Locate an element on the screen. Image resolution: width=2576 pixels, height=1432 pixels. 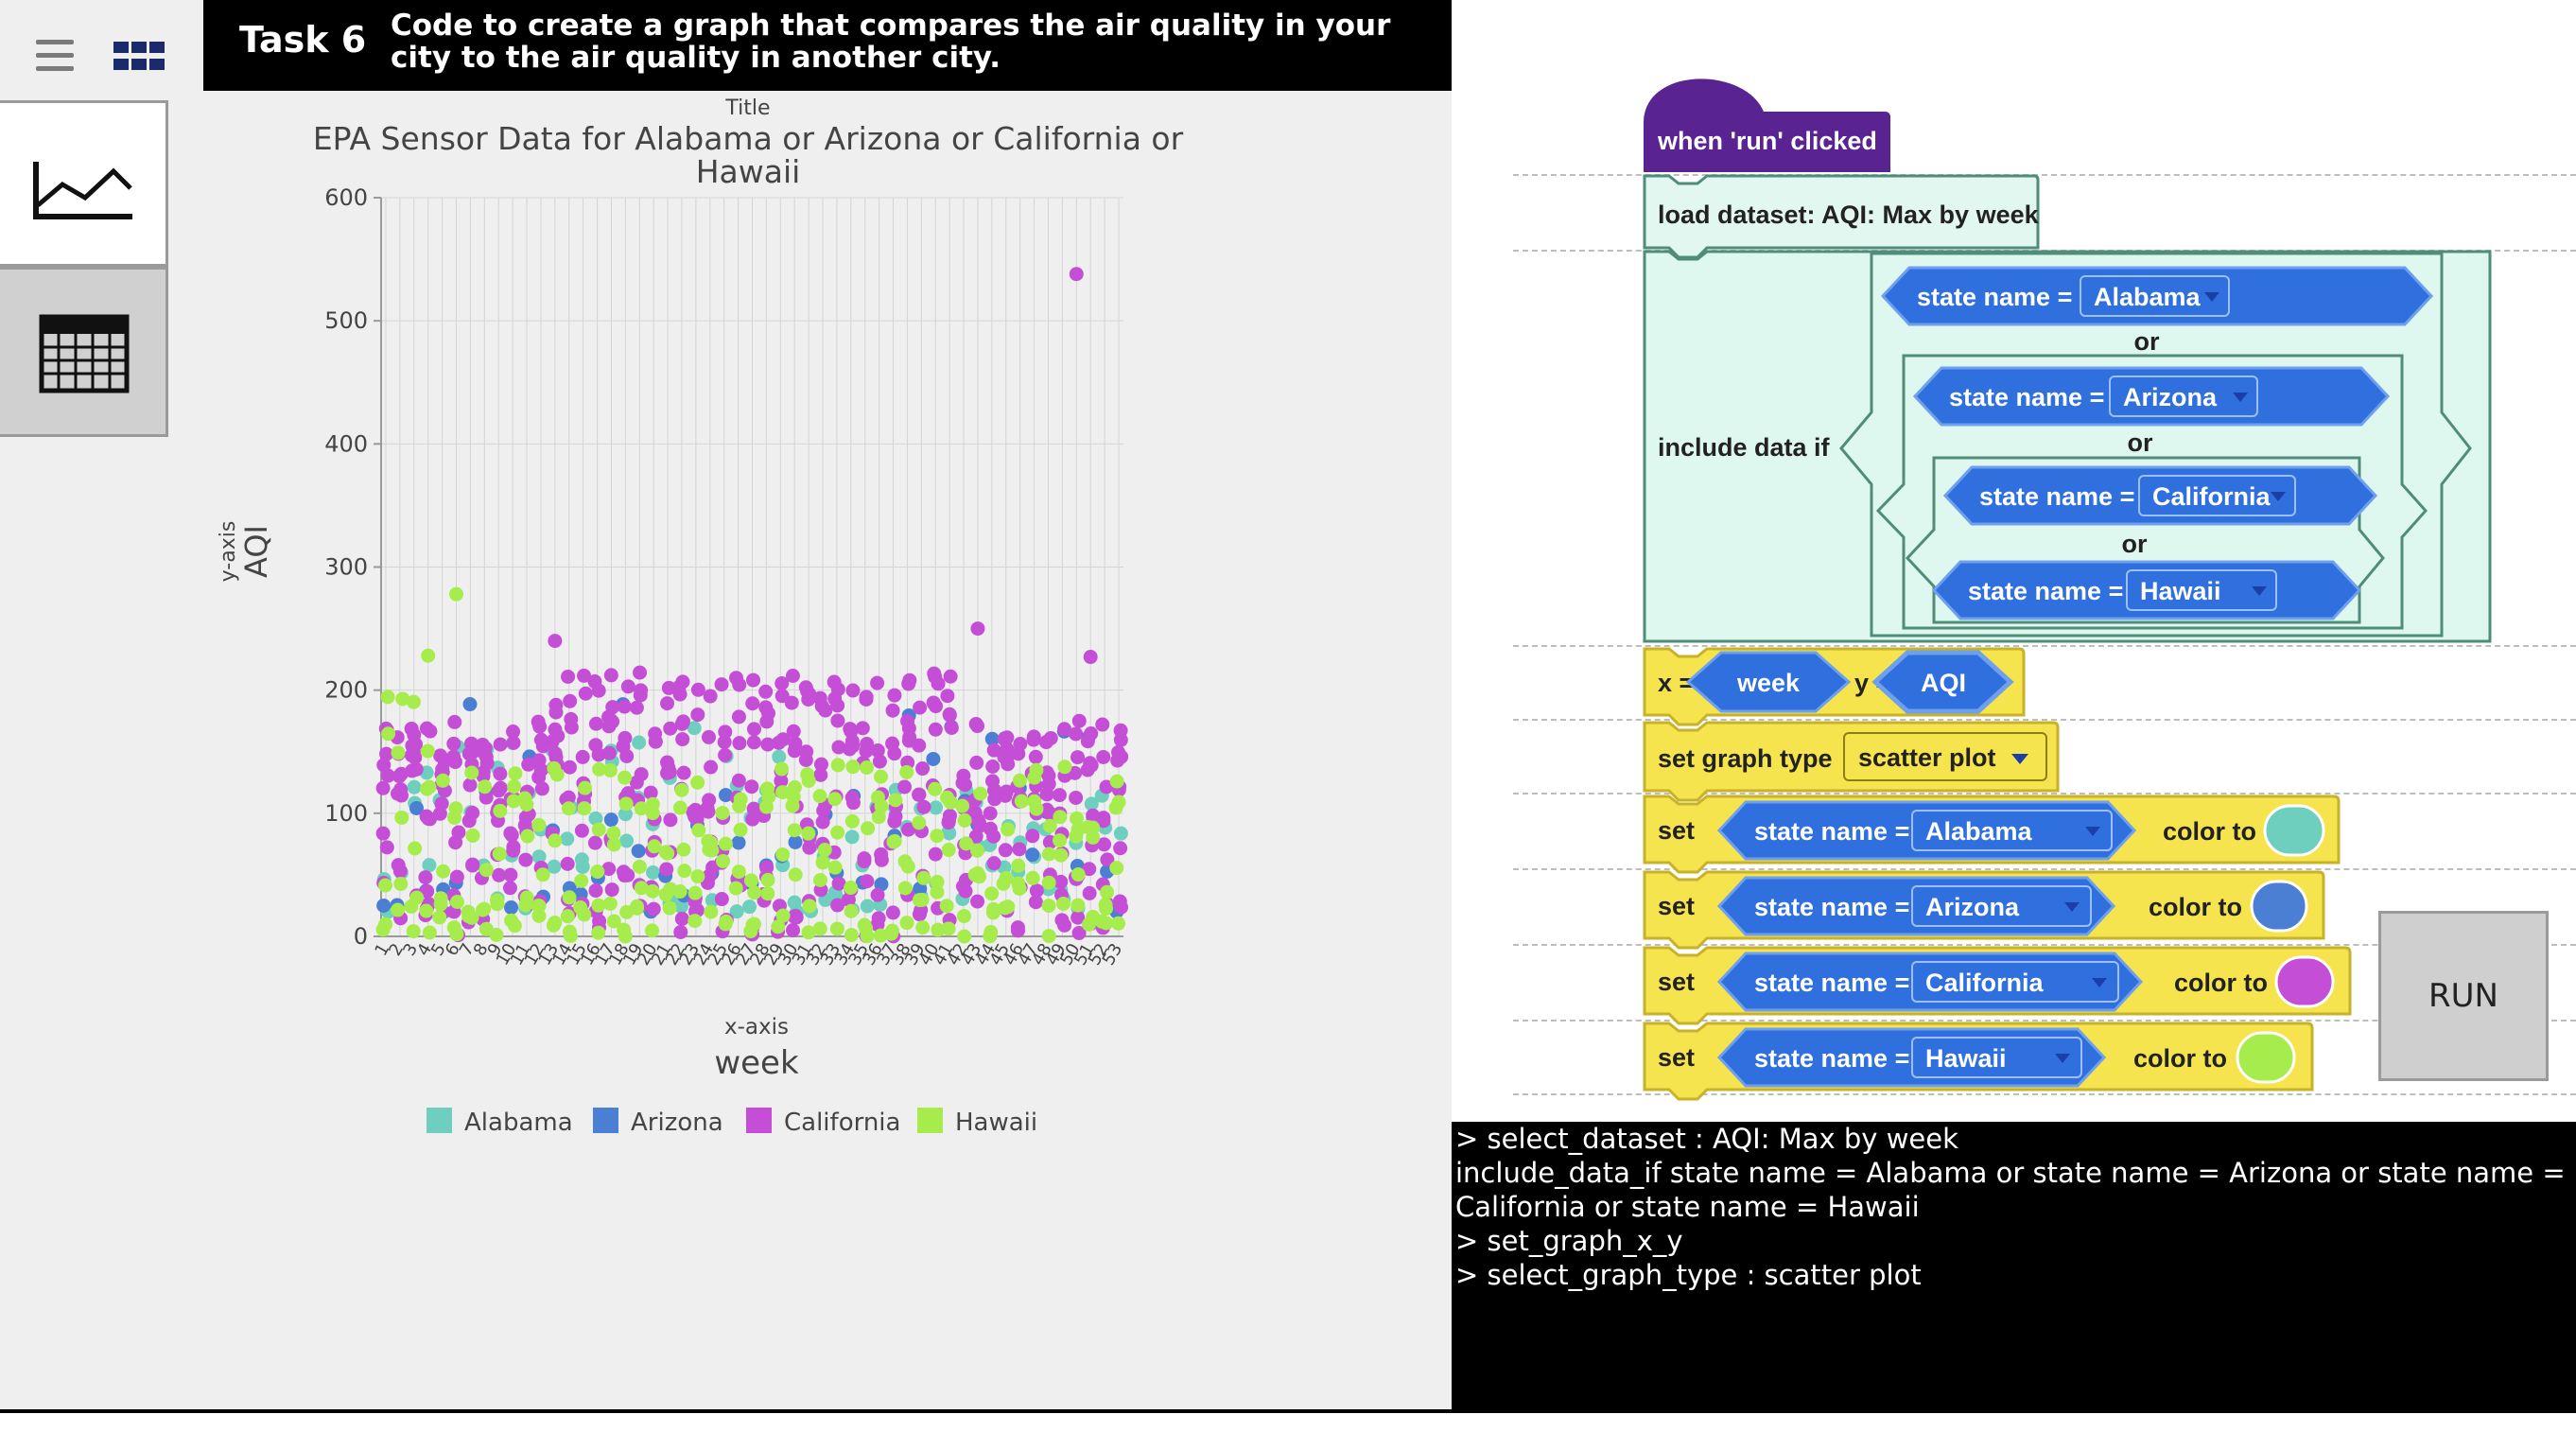
apps-grid-icon is located at coordinates (135, 58).